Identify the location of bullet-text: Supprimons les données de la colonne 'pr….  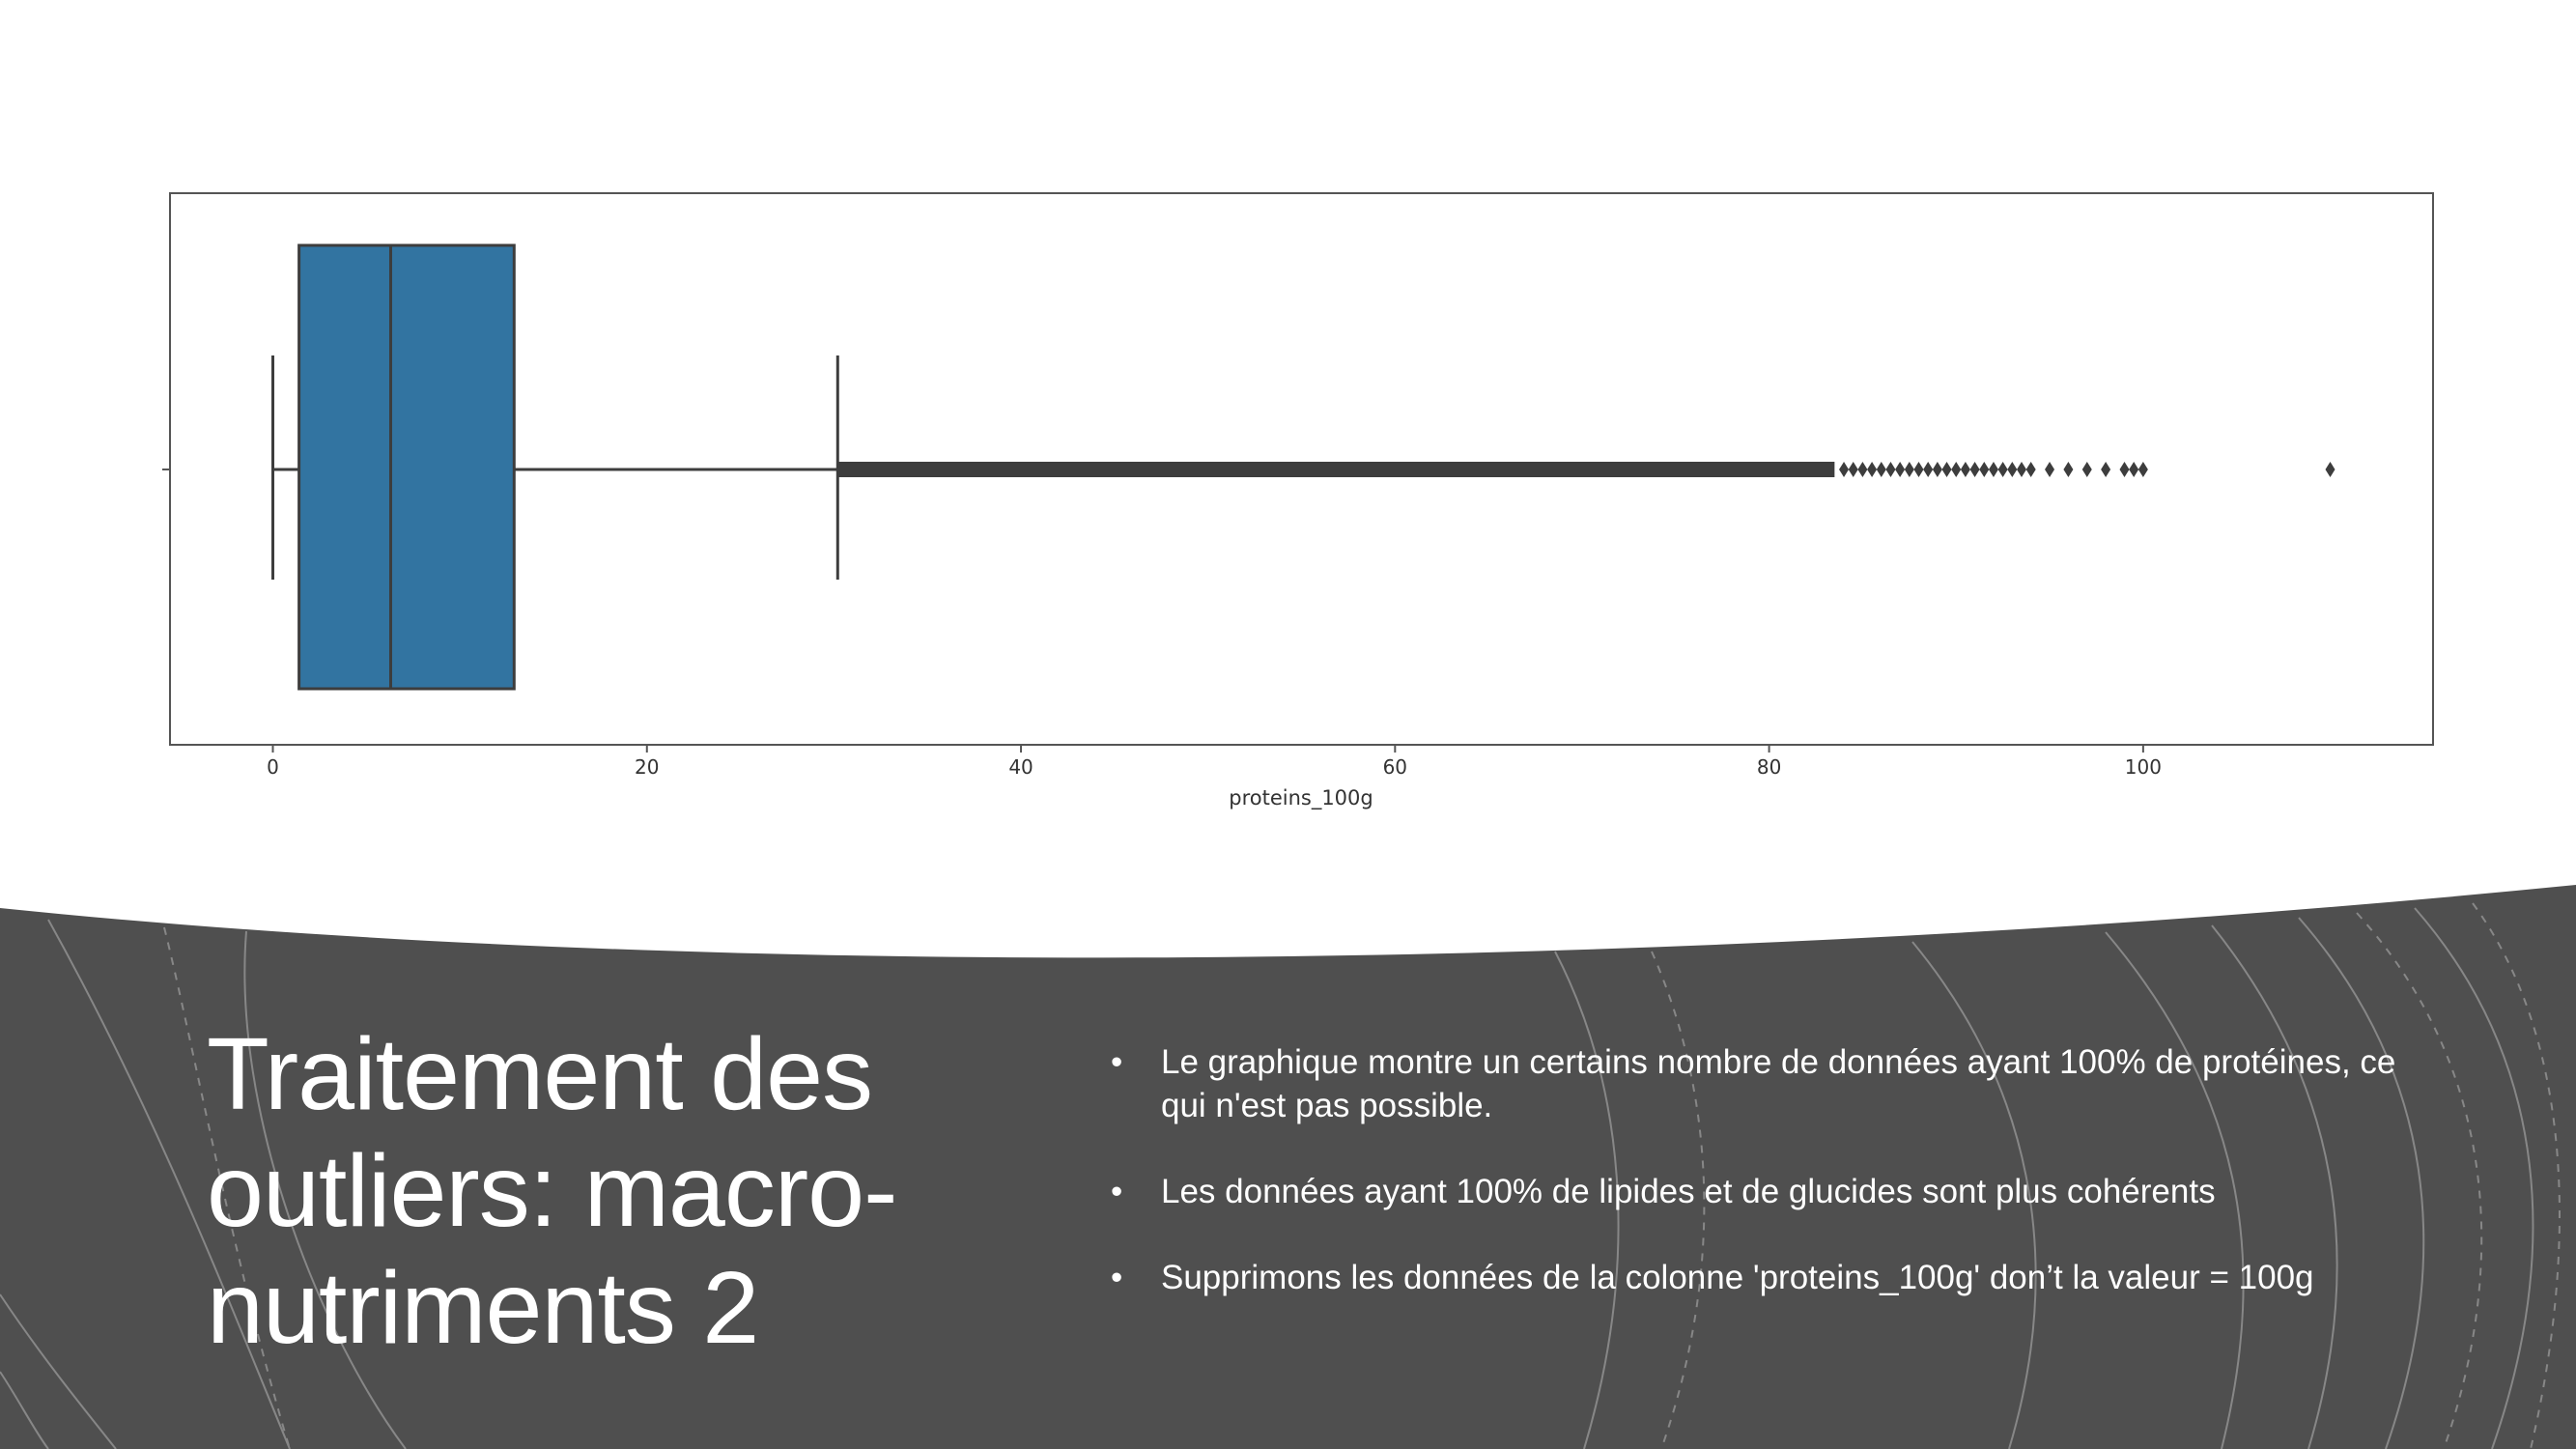
(1737, 1277).